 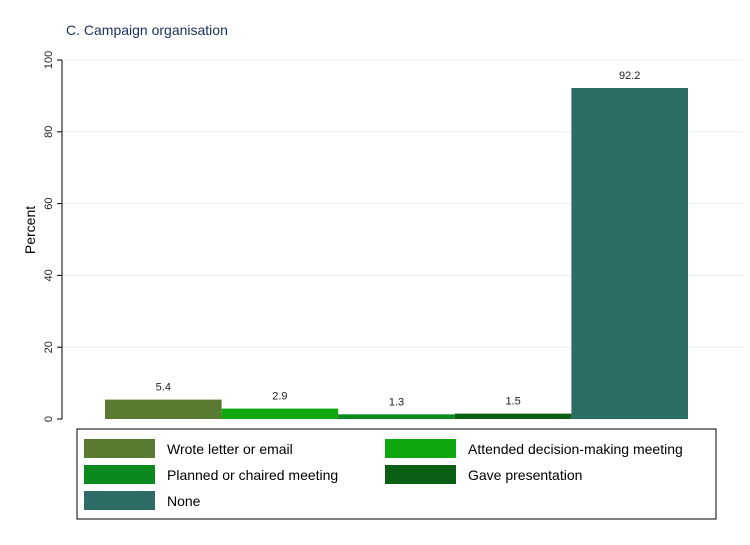 I want to click on legend-label: Gave presentation, so click(x=525, y=475).